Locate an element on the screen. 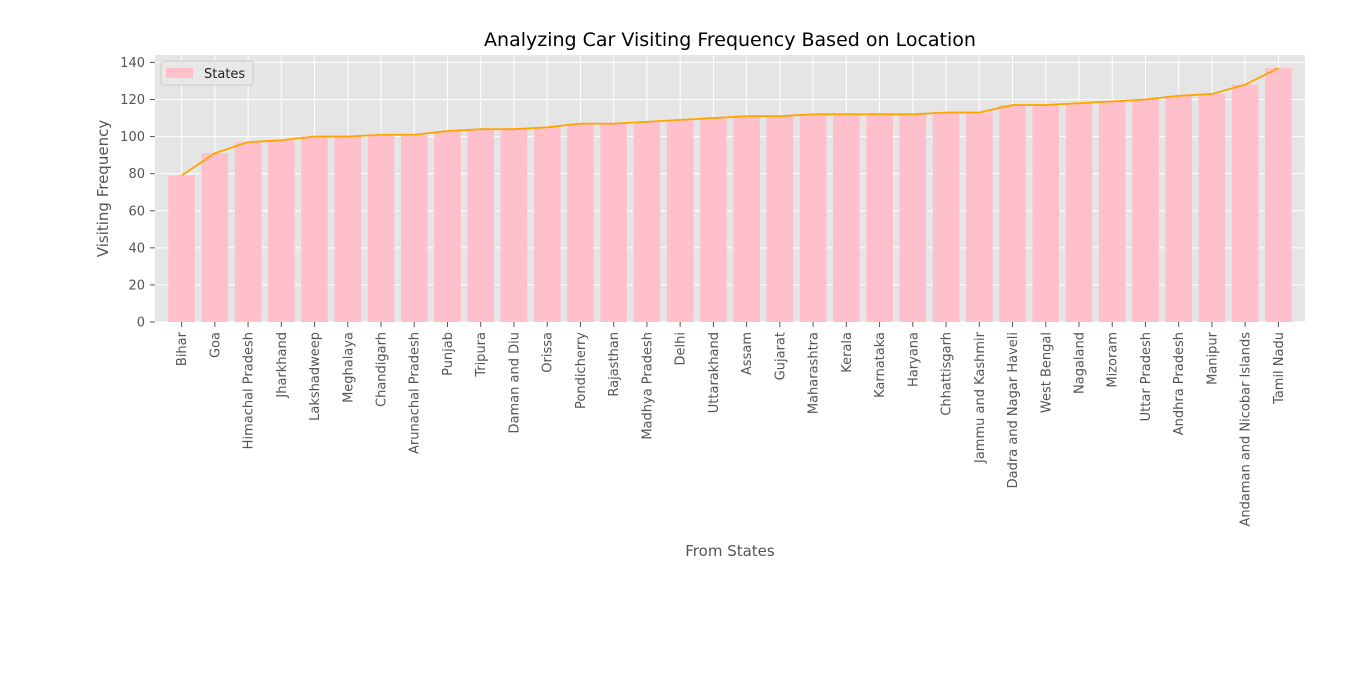  x-tick-label: Jharkhand is located at coordinates (282, 365).